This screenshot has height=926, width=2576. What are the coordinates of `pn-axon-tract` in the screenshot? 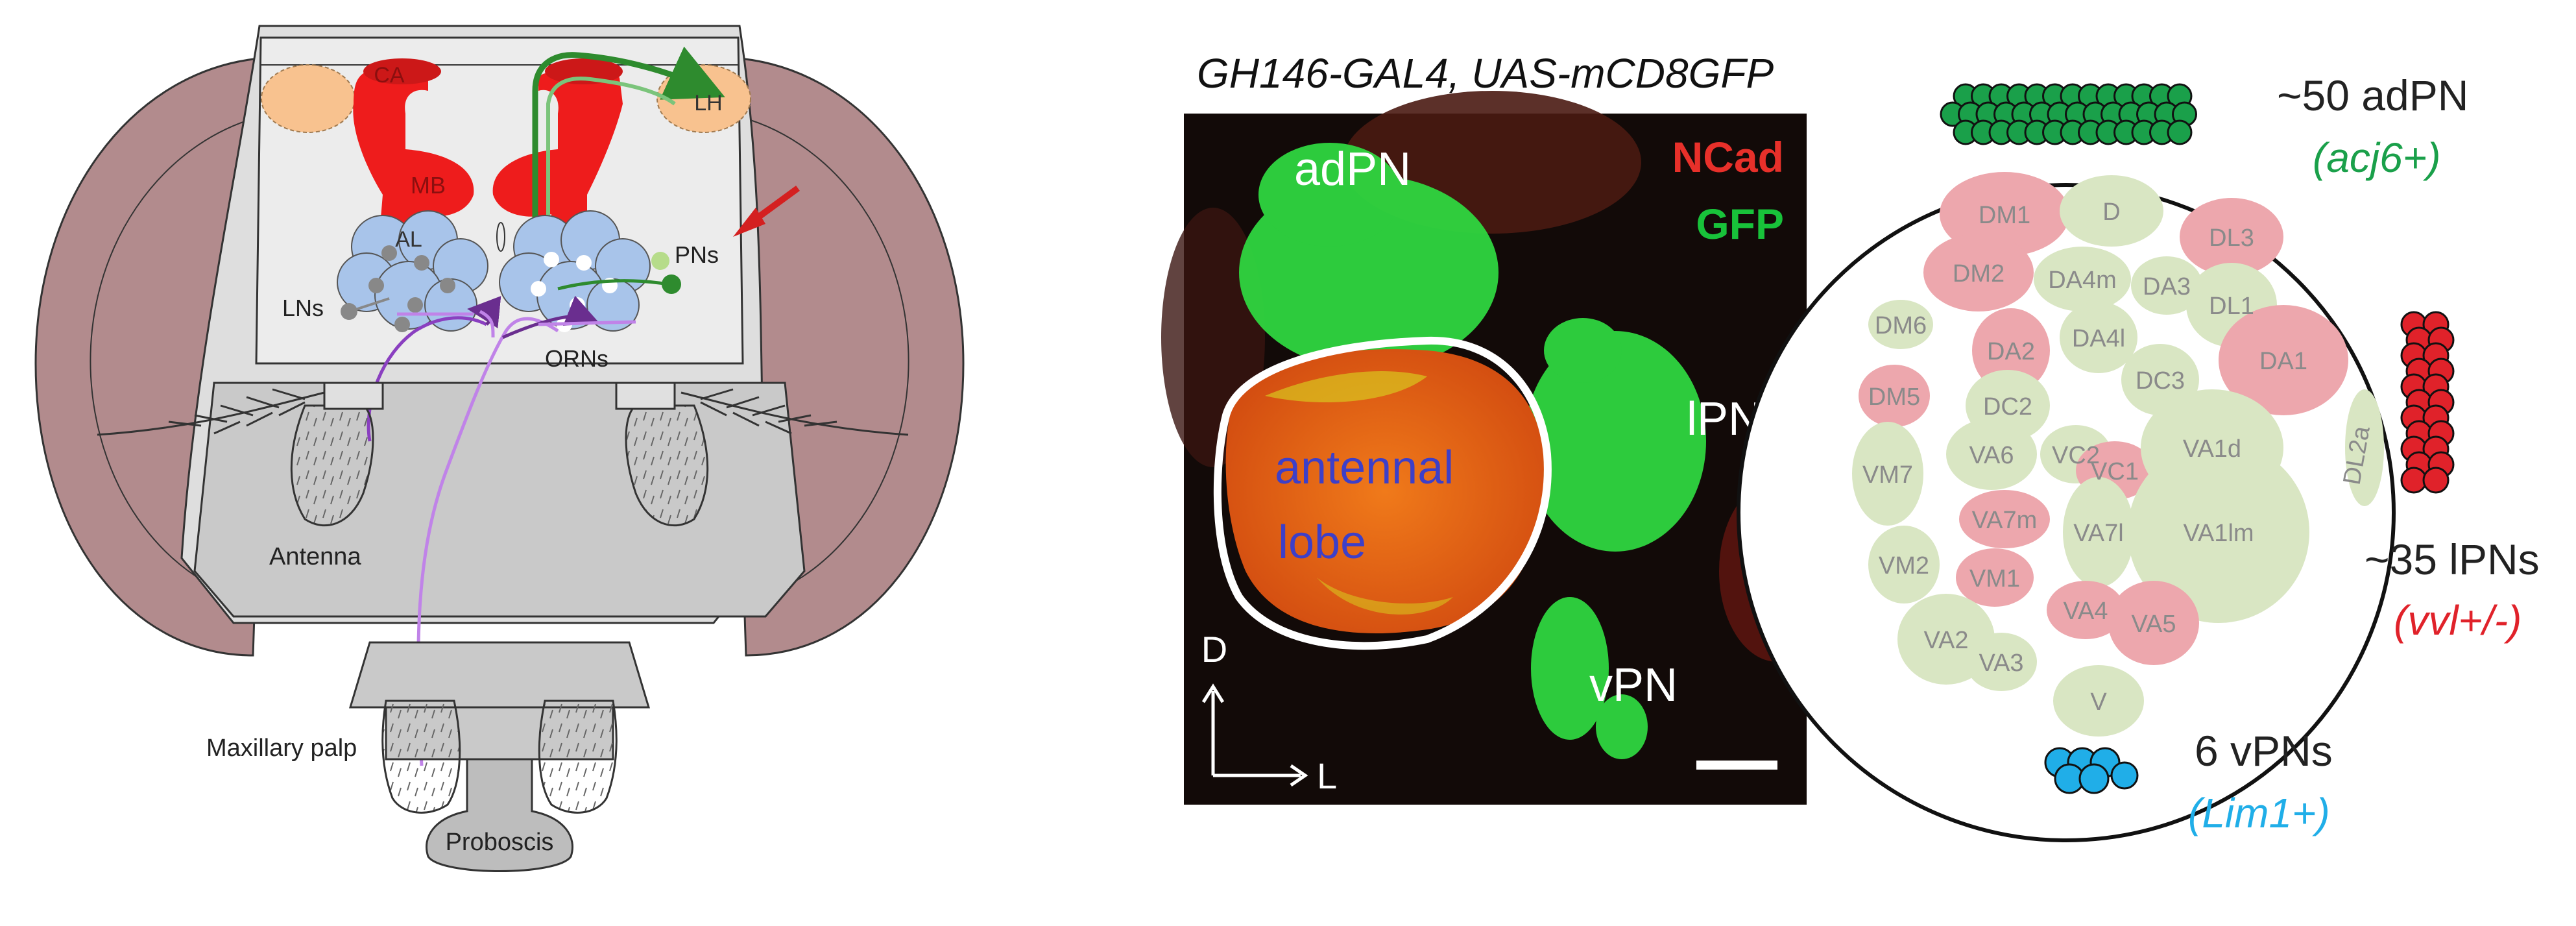 It's located at (628, 159).